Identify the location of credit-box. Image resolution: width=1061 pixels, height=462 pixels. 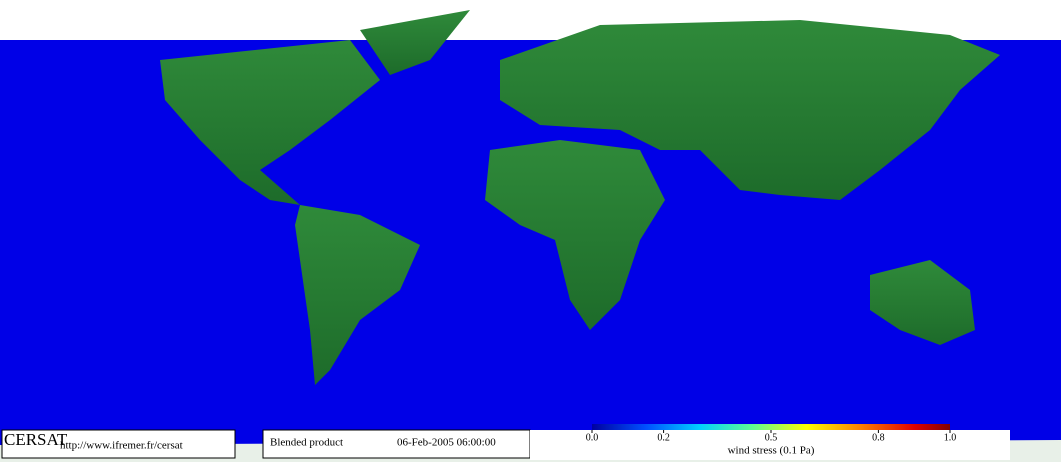
(118, 444).